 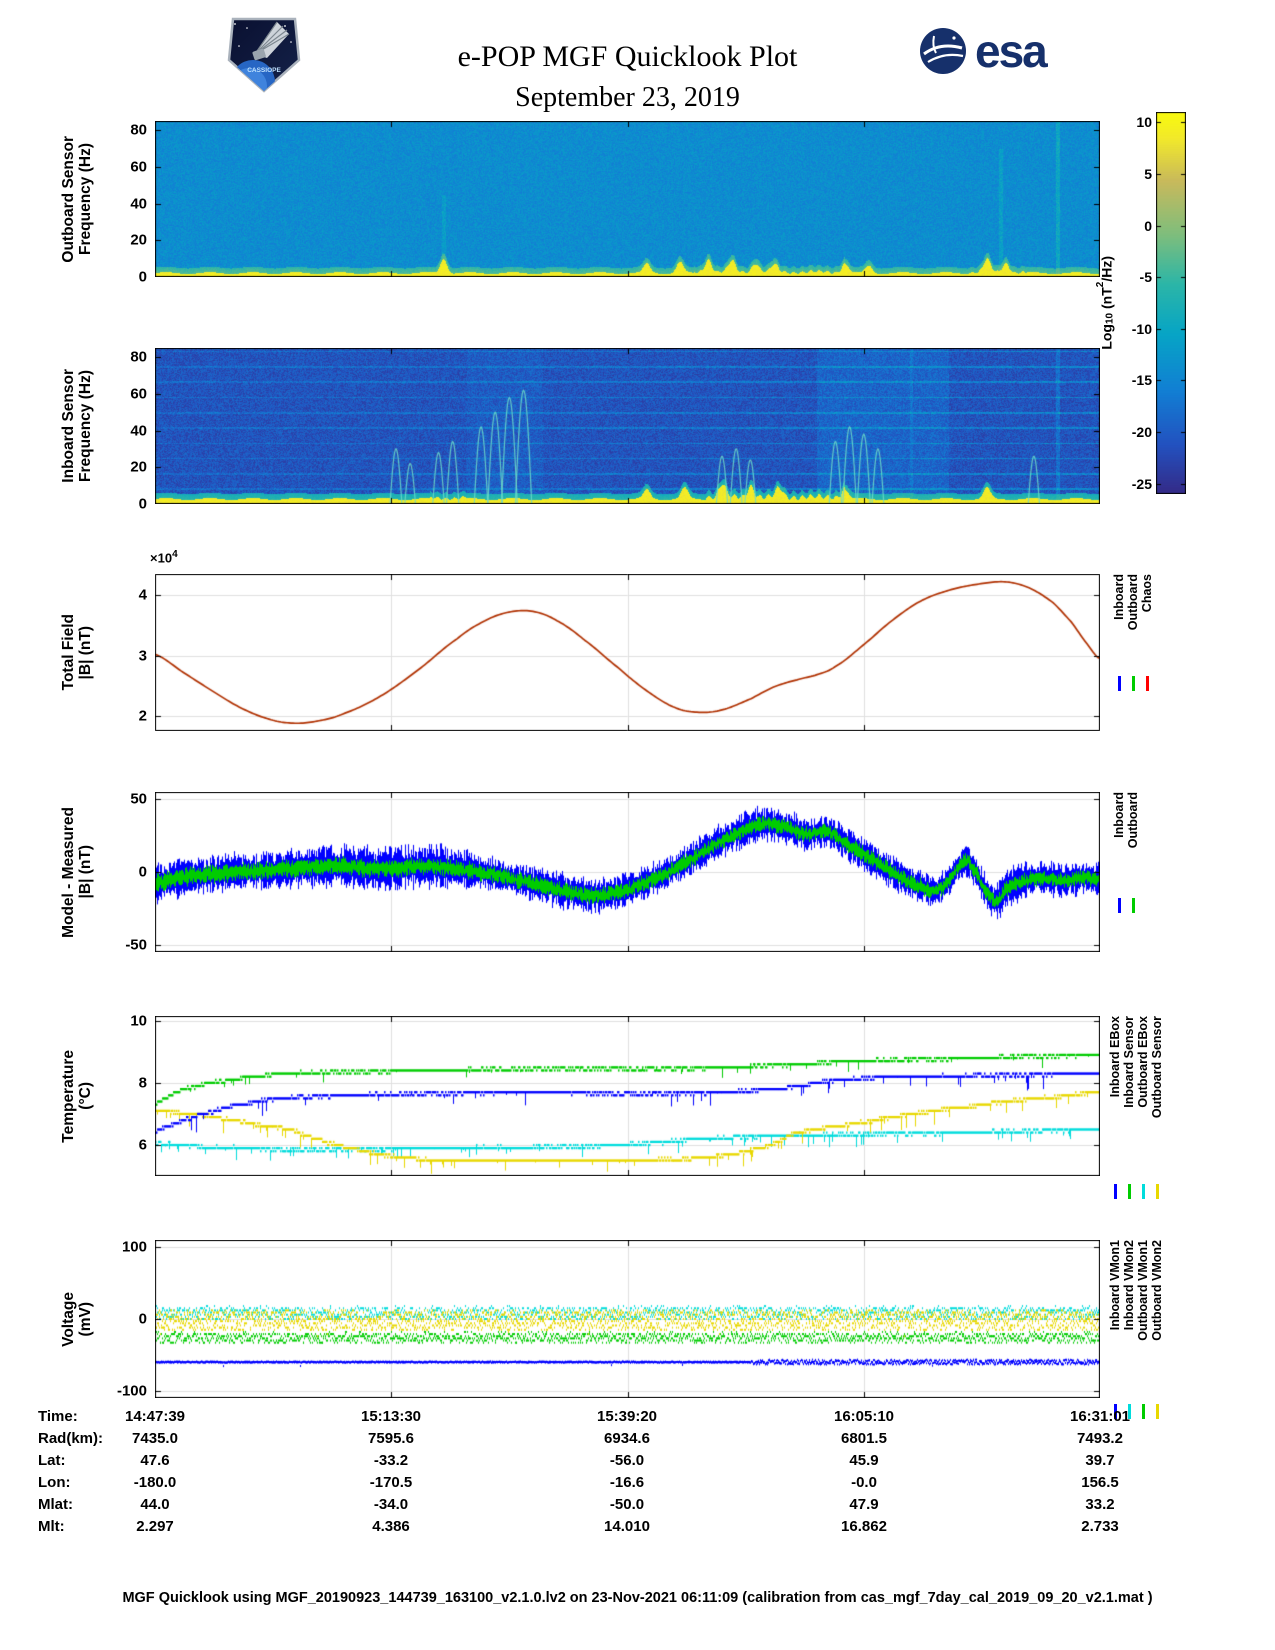 What do you see at coordinates (142, 1145) in the screenshot?
I see `y-tick-label: 6` at bounding box center [142, 1145].